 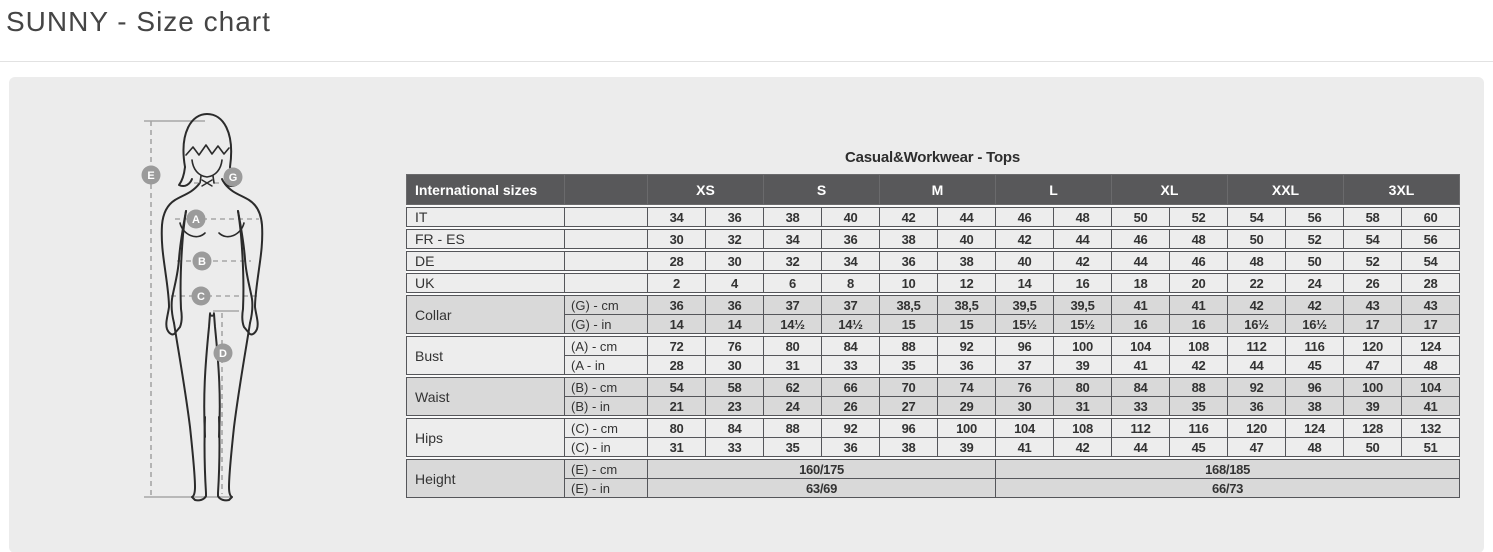 I want to click on marker-letter: C, so click(x=201, y=297).